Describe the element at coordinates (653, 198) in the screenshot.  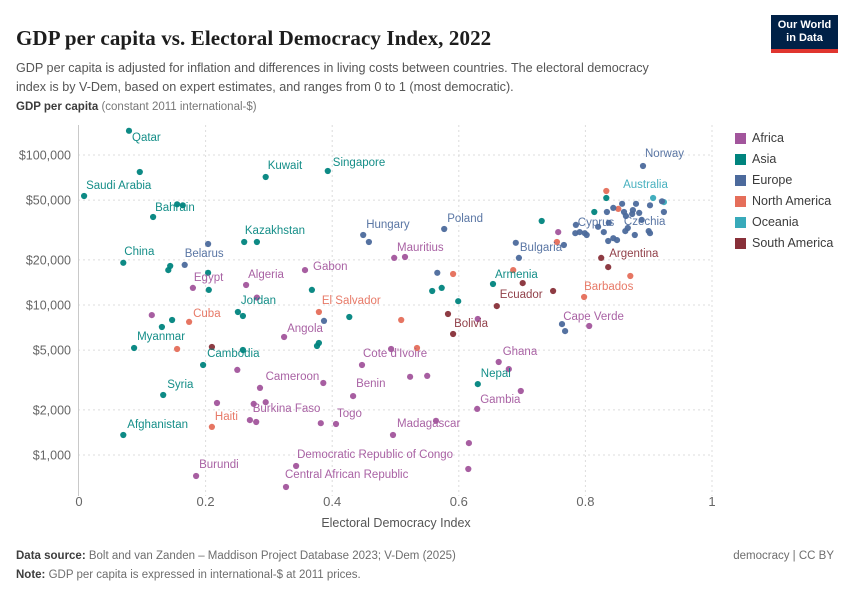
I see `data-point-australia` at that location.